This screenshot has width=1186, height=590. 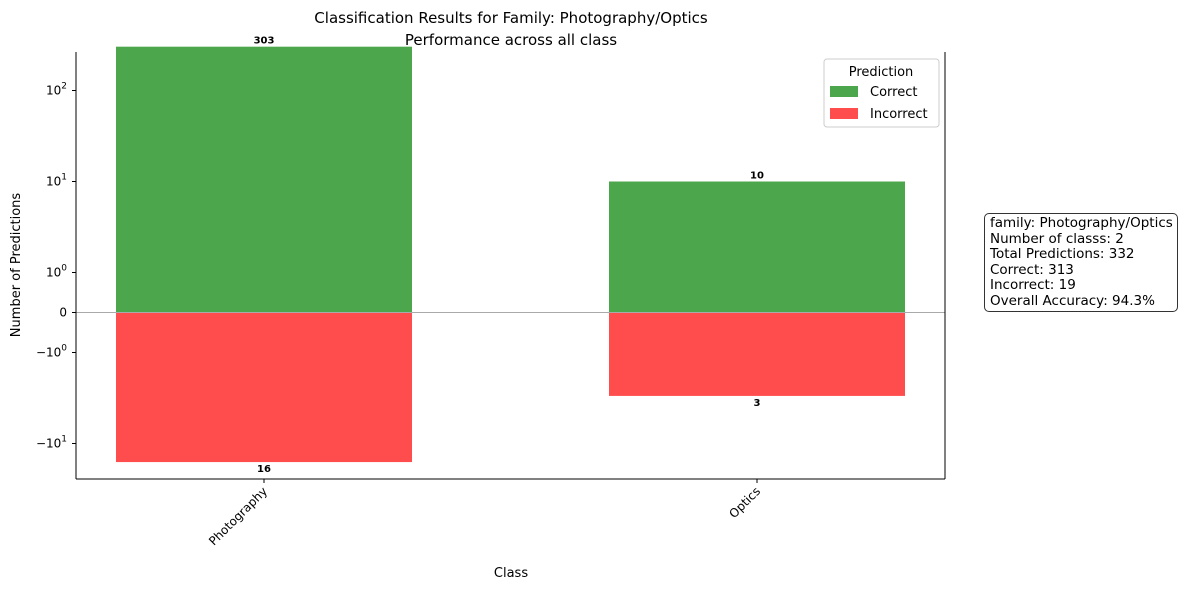 What do you see at coordinates (899, 114) in the screenshot?
I see `legend-label-incorrect: Incorrect` at bounding box center [899, 114].